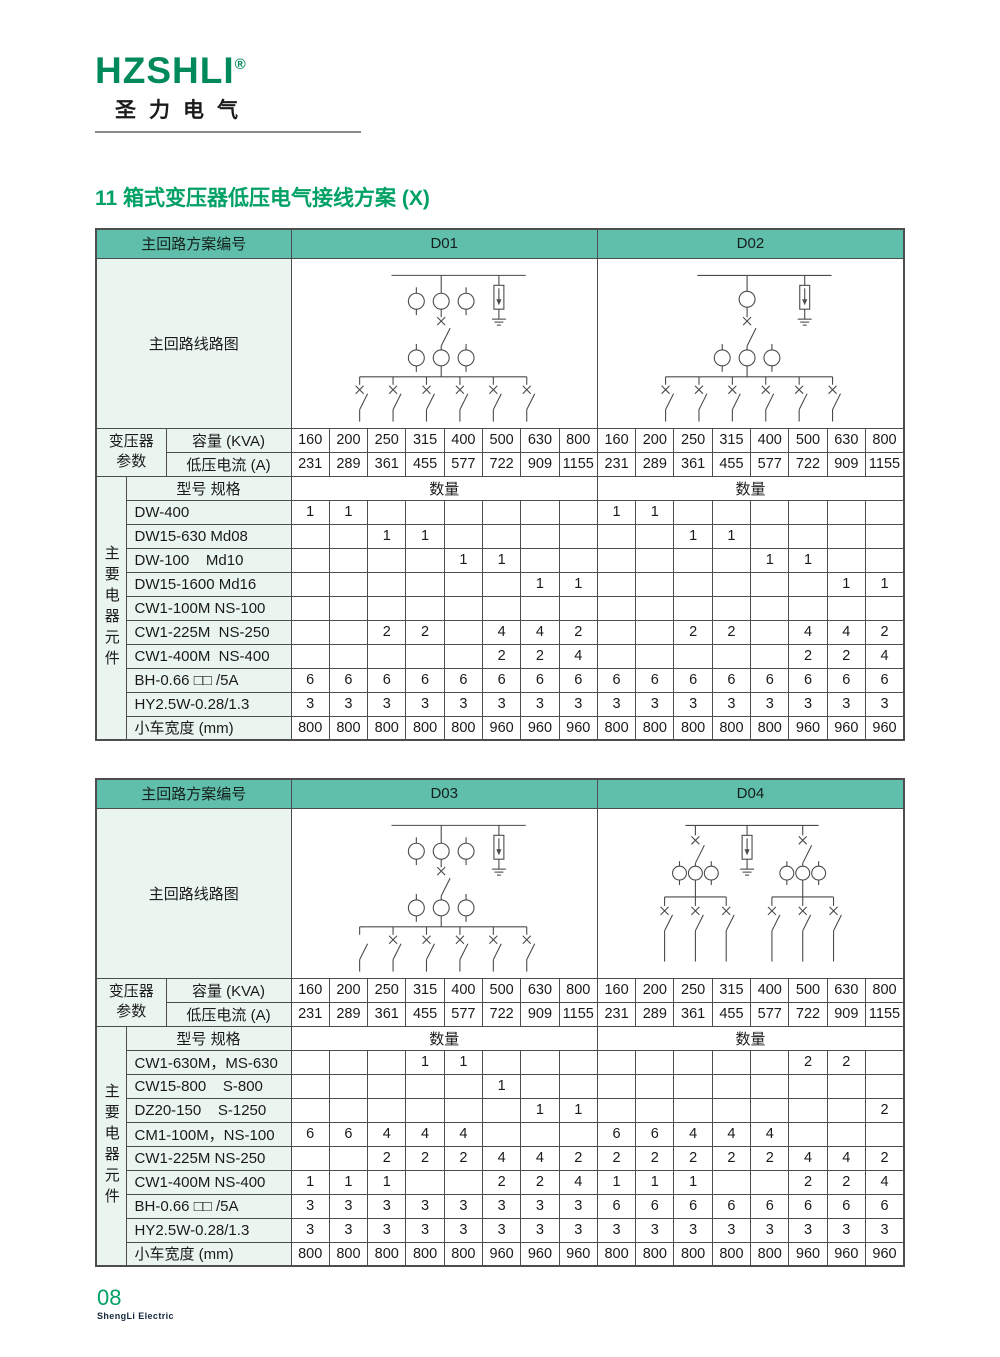 The image size is (1000, 1357). I want to click on component-name: DW-400, so click(208, 512).